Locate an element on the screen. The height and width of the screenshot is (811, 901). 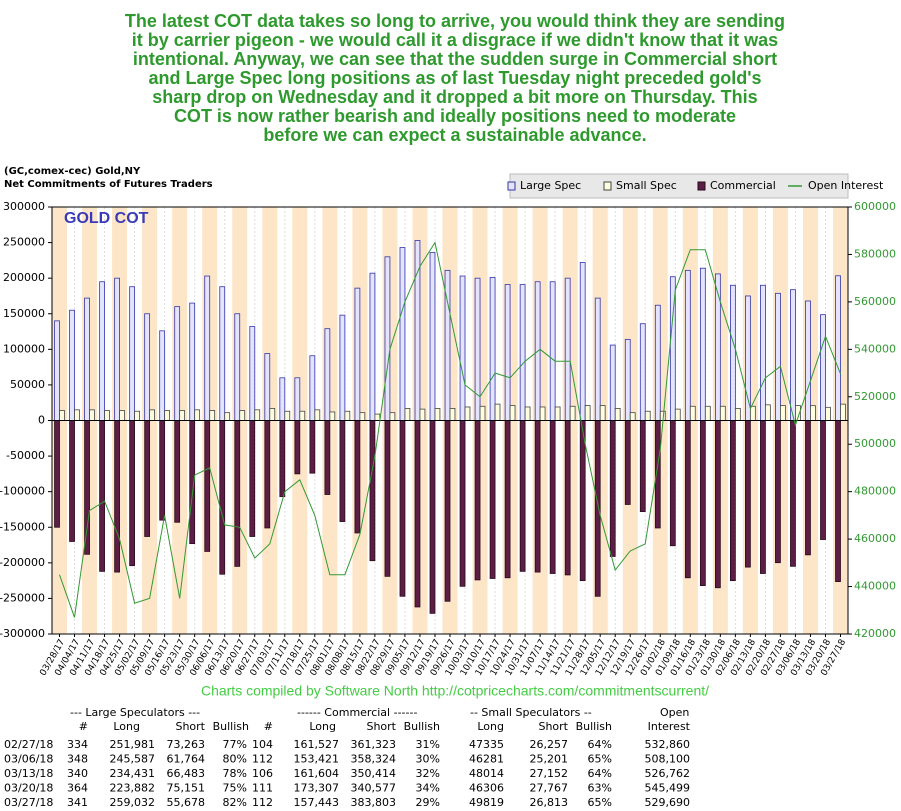
table-column-header: Short is located at coordinates (381, 726).